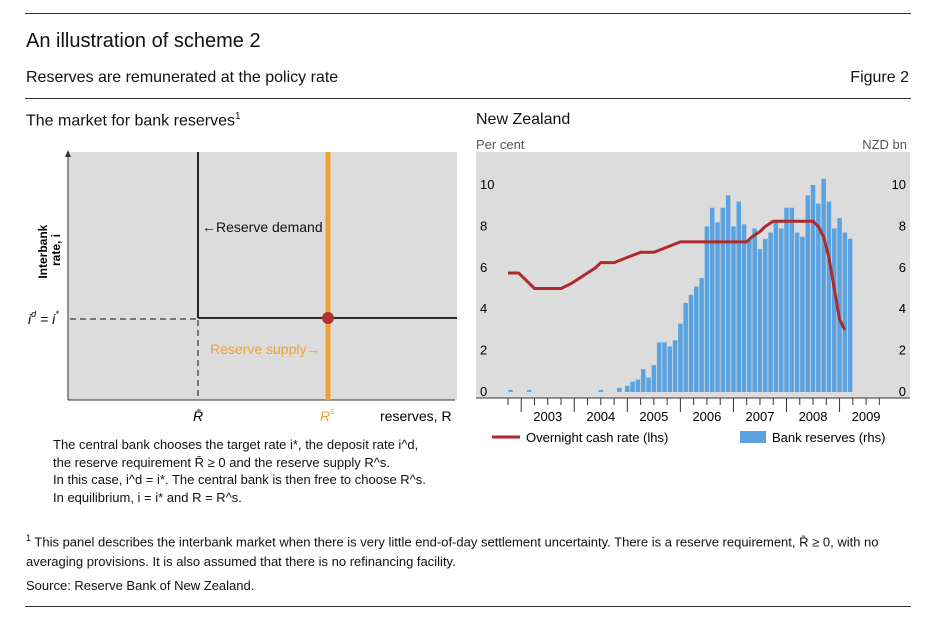 This screenshot has width=937, height=626. I want to click on y-tick-eq: = i, so click(46, 319).